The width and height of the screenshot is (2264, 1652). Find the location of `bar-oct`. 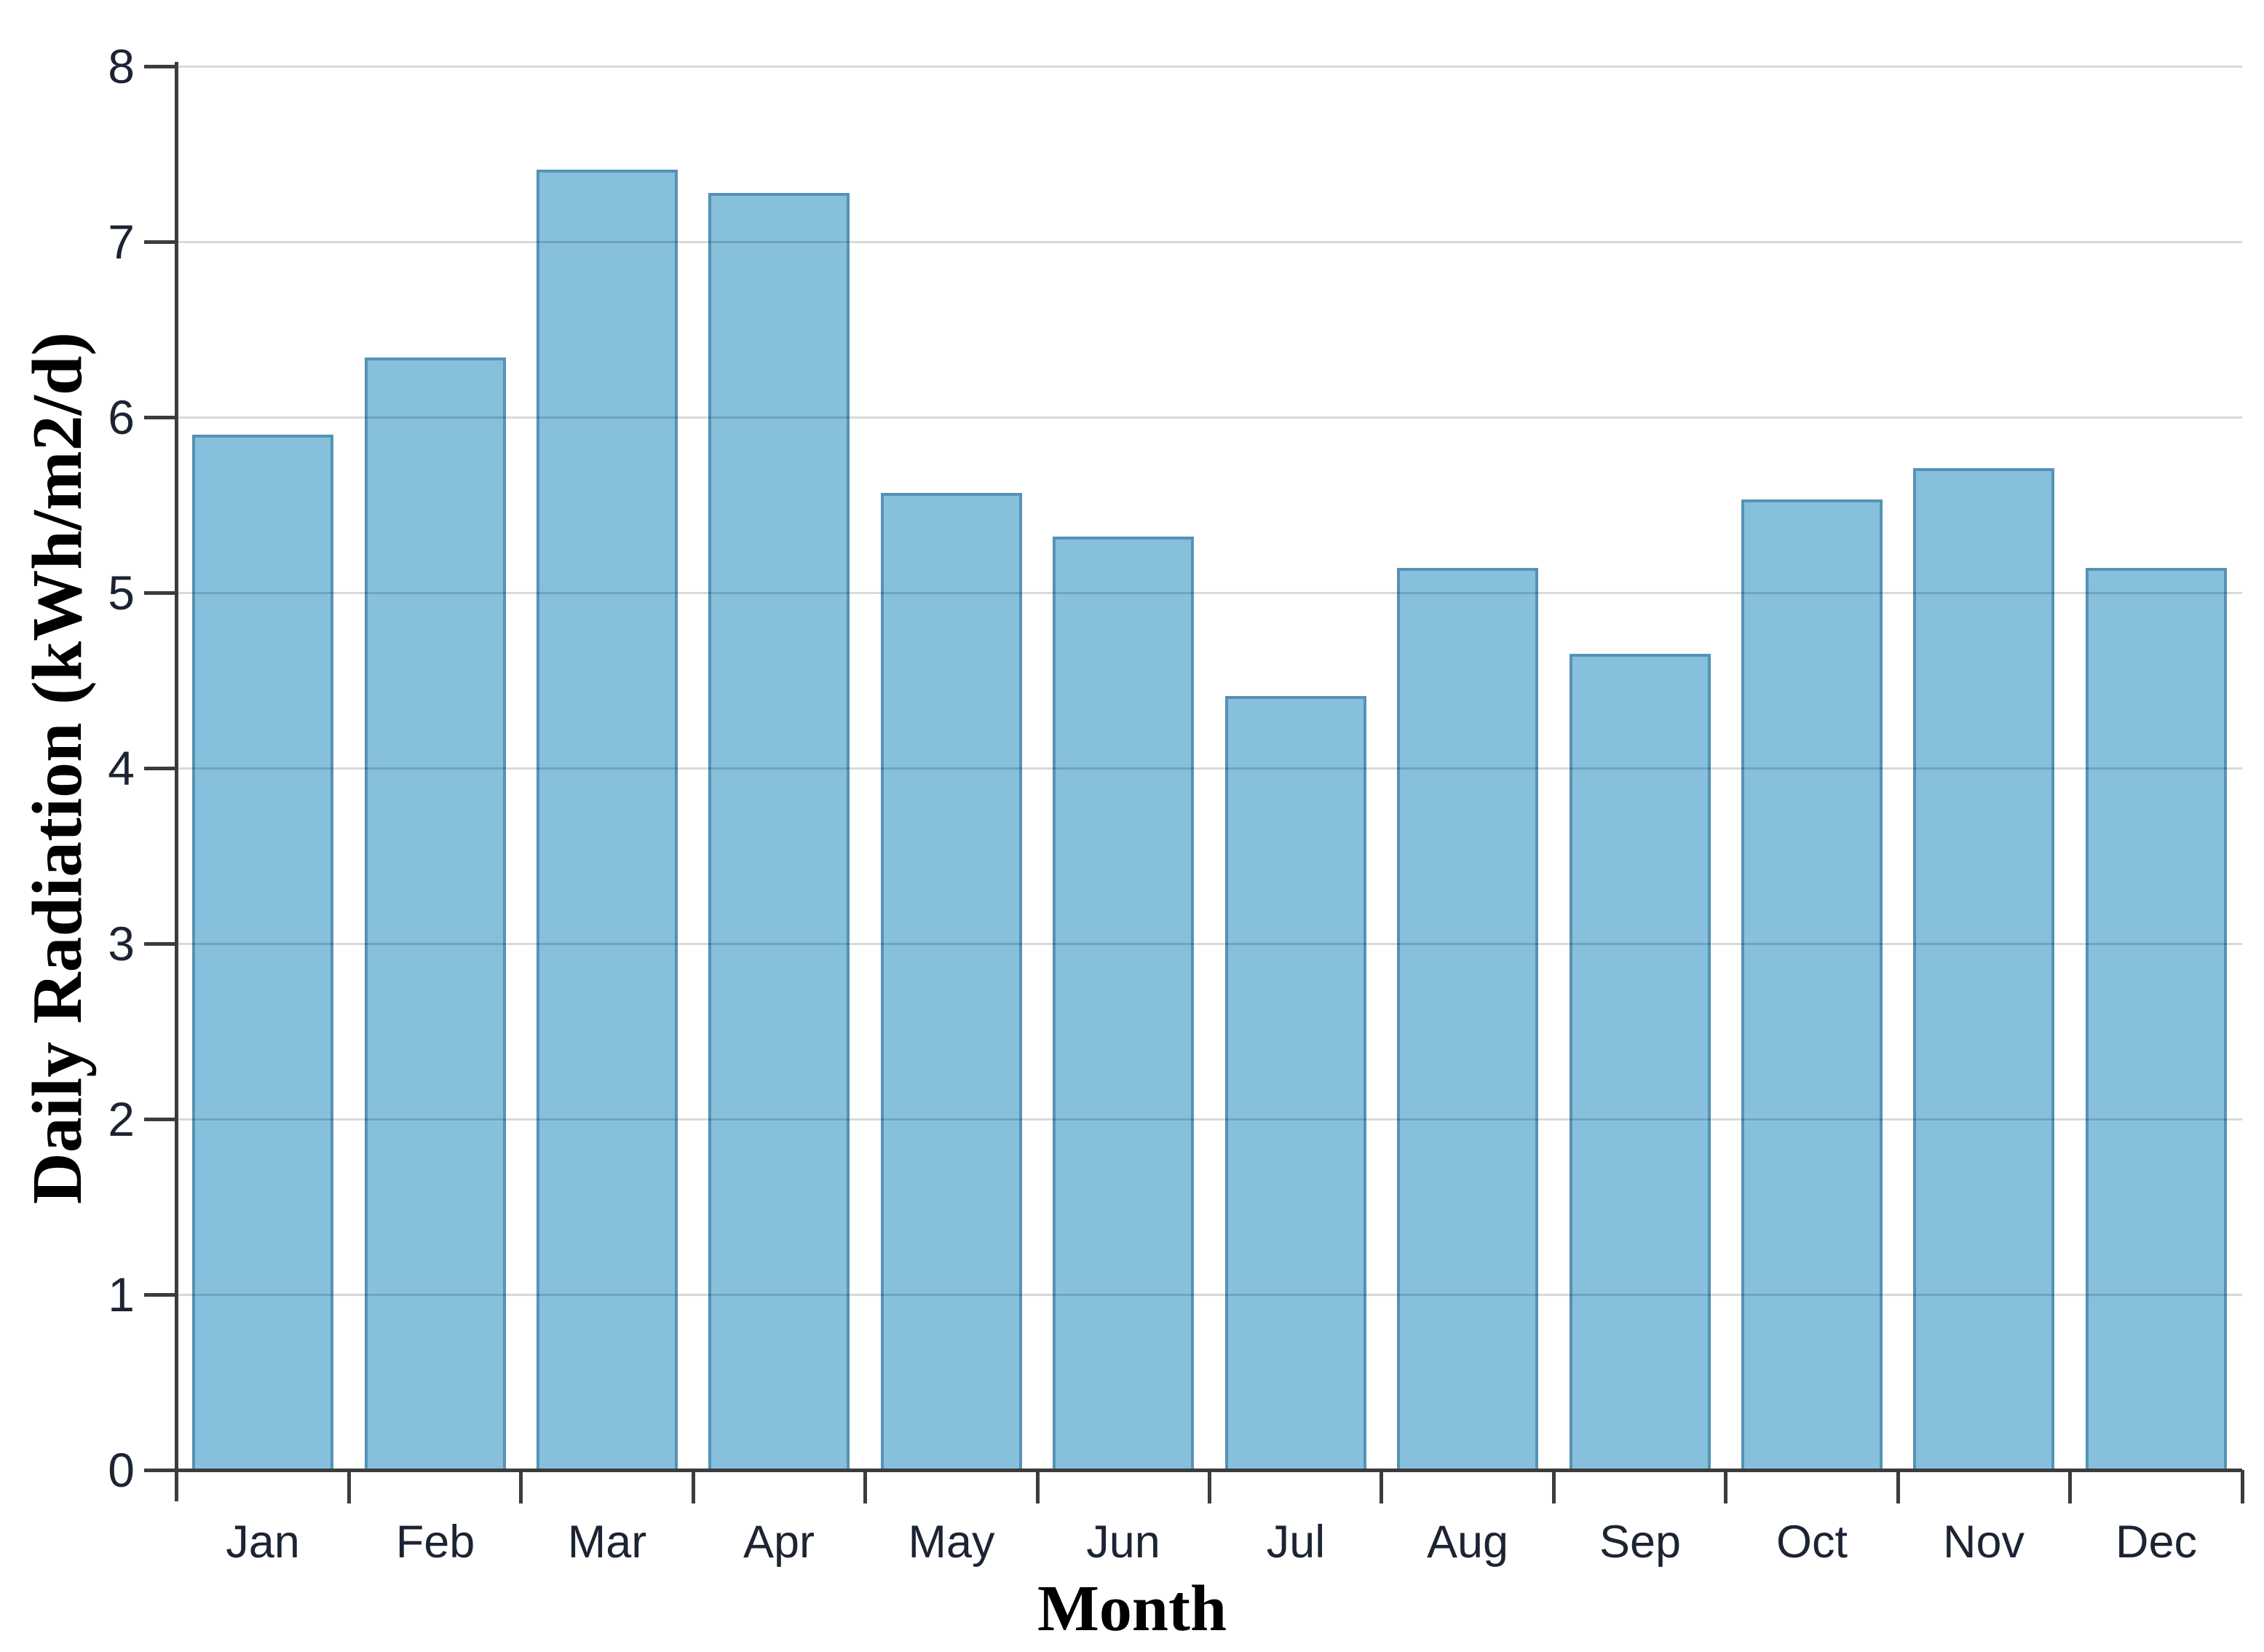

bar-oct is located at coordinates (1812, 984).